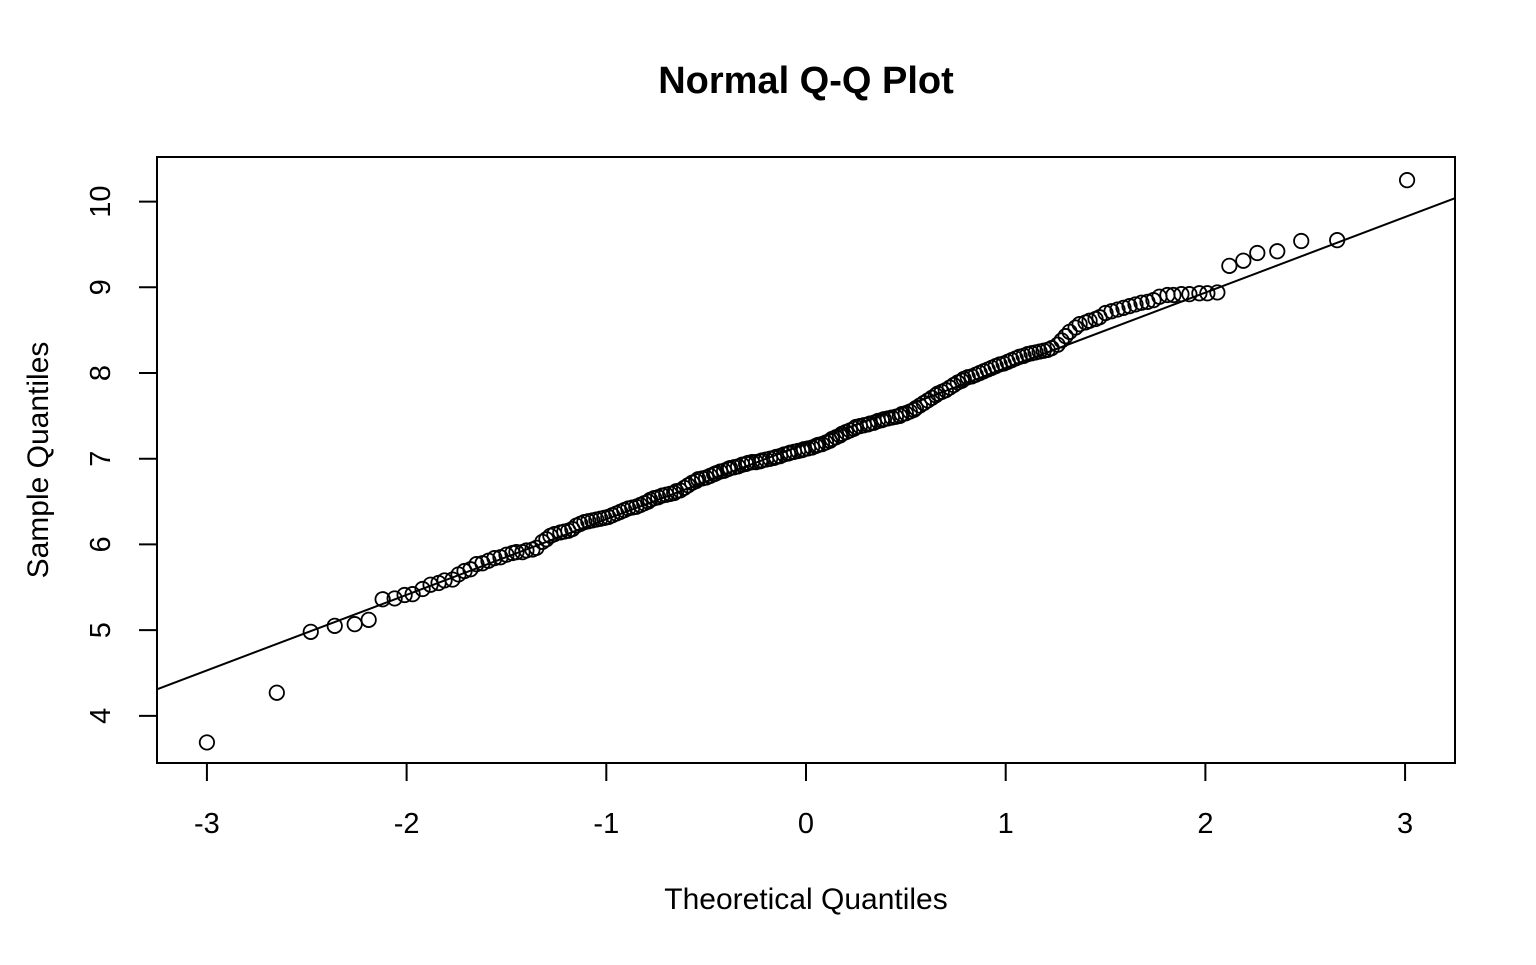  What do you see at coordinates (207, 824) in the screenshot?
I see `x-tick-label: -3` at bounding box center [207, 824].